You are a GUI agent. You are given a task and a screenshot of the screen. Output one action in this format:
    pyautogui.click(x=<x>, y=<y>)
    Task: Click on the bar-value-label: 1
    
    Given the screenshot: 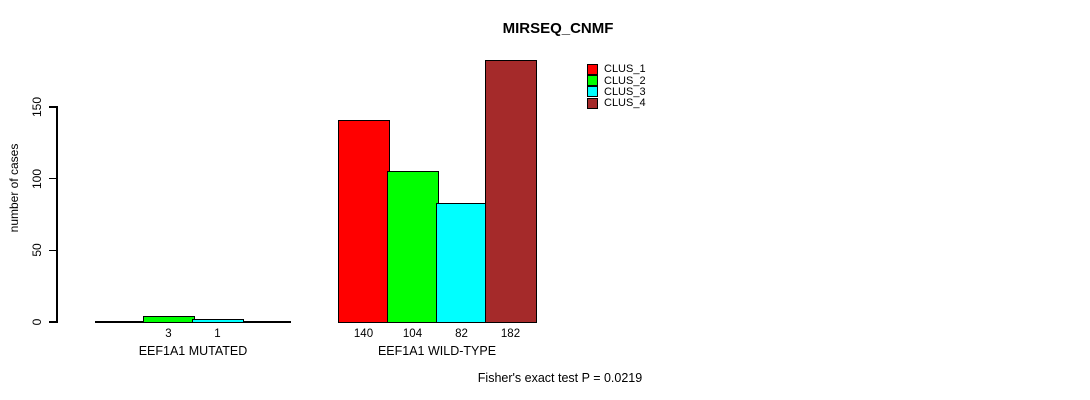 What is the action you would take?
    pyautogui.click(x=217, y=334)
    